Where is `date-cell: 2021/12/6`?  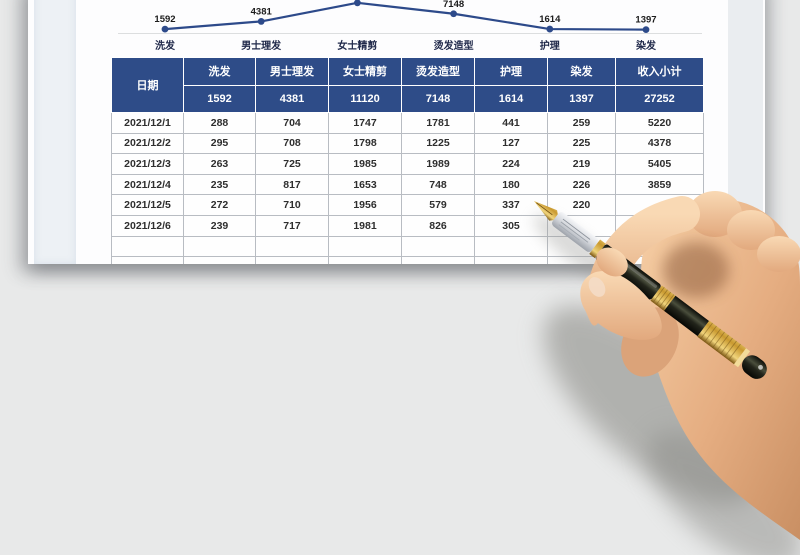 date-cell: 2021/12/6 is located at coordinates (147, 225).